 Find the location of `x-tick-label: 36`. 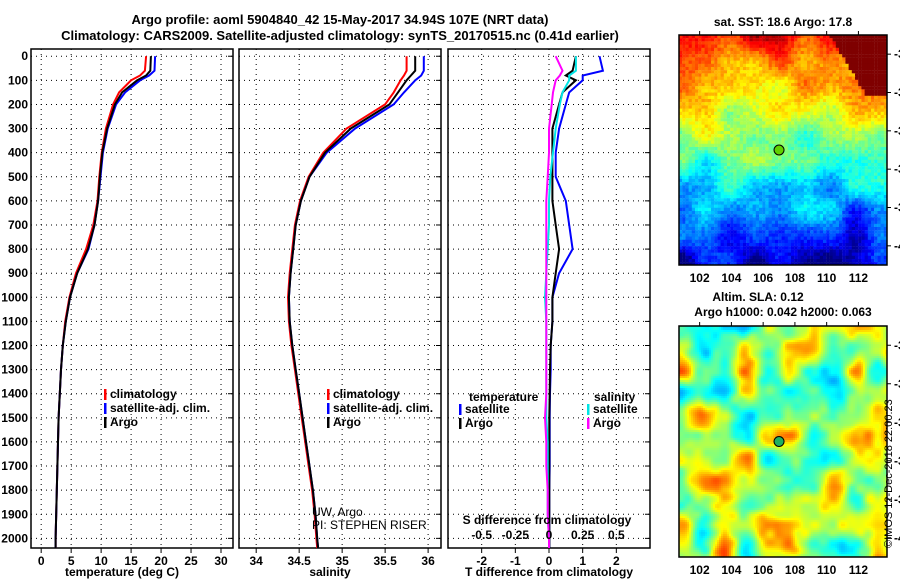

x-tick-label: 36 is located at coordinates (428, 561).